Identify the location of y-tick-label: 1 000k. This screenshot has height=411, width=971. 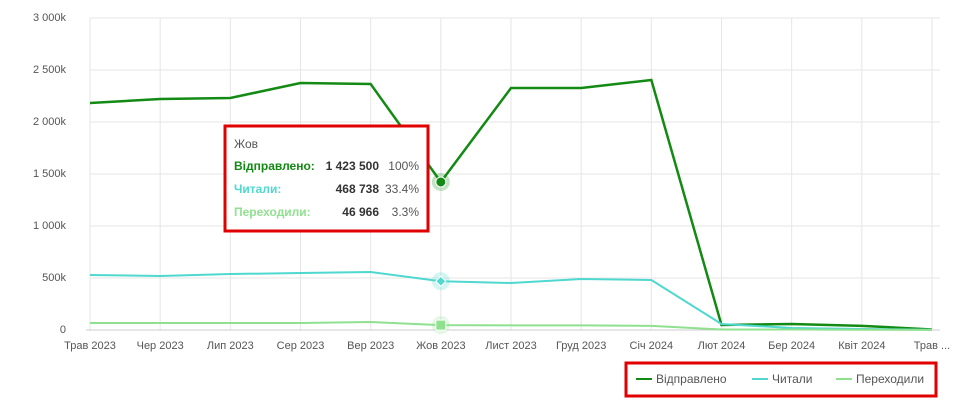
(50, 226).